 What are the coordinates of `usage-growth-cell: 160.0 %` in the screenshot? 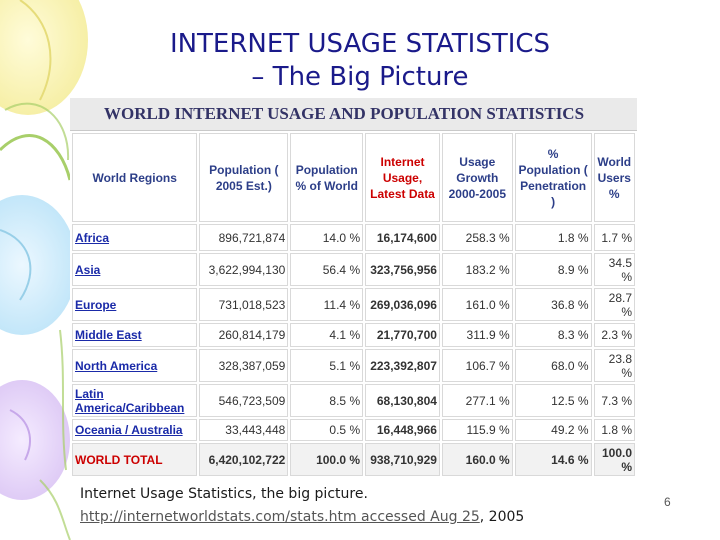 It's located at (477, 459).